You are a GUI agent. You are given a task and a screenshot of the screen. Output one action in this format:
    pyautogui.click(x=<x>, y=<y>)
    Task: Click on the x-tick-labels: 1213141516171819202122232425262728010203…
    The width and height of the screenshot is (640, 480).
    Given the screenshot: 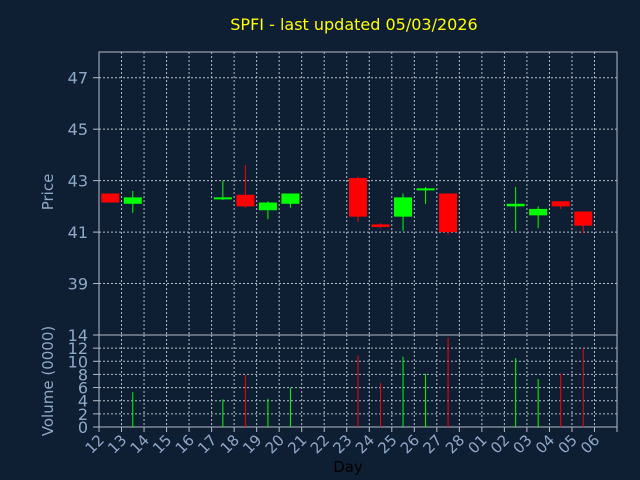 What is the action you would take?
    pyautogui.click(x=350, y=442)
    